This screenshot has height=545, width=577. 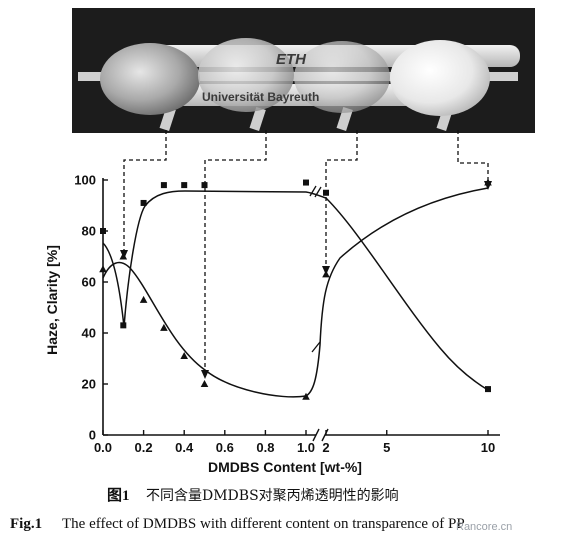 What do you see at coordinates (488, 447) in the screenshot?
I see `x-tick-label: 10` at bounding box center [488, 447].